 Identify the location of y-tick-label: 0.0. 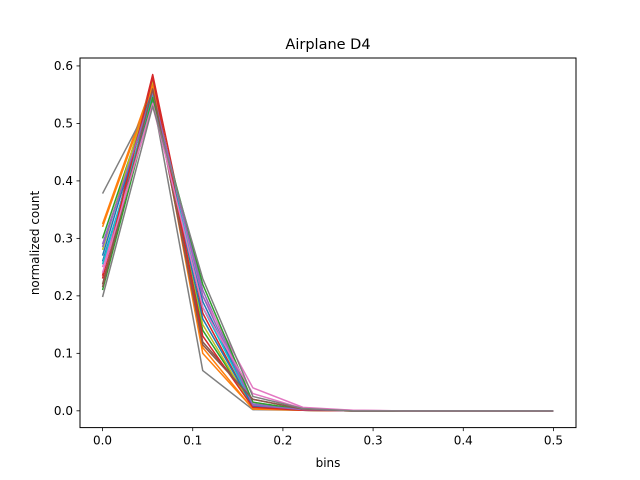
(63, 411).